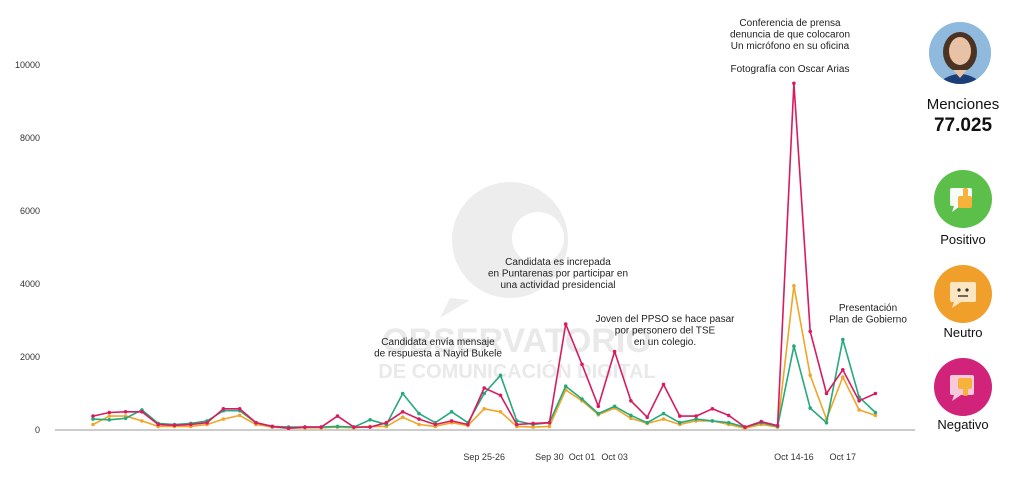  What do you see at coordinates (843, 457) in the screenshot?
I see `x-tick-label: Oct 17` at bounding box center [843, 457].